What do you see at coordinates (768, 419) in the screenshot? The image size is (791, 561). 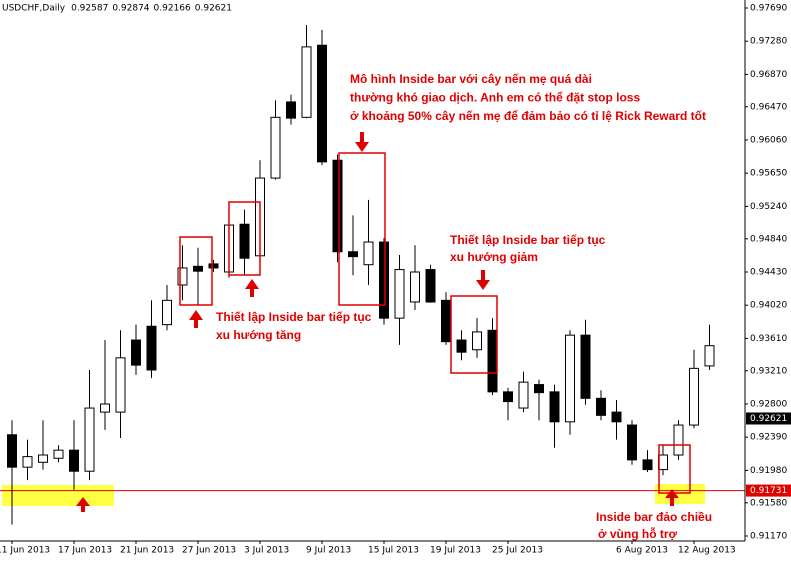 I see `price-label: 0.92621` at bounding box center [768, 419].